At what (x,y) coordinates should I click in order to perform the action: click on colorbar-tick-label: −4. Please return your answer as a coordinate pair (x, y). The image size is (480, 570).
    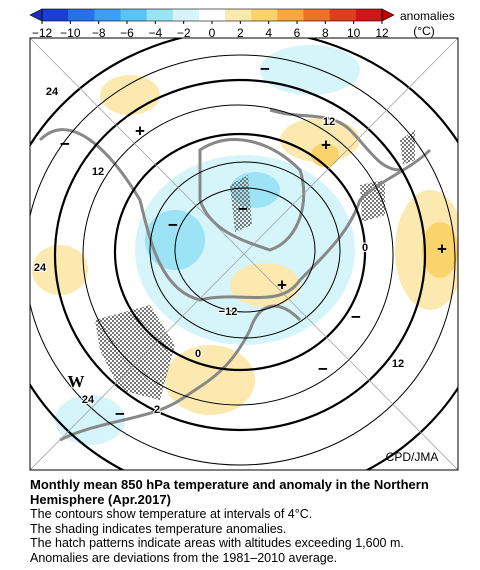
    Looking at the image, I should click on (155, 33).